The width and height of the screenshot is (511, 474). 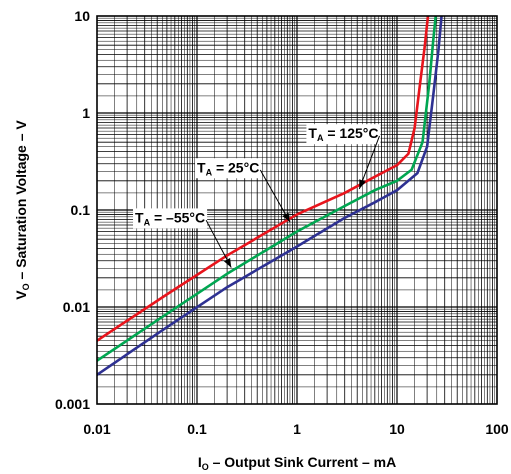 I want to click on y-tick-label: 0.1, so click(x=81, y=210).